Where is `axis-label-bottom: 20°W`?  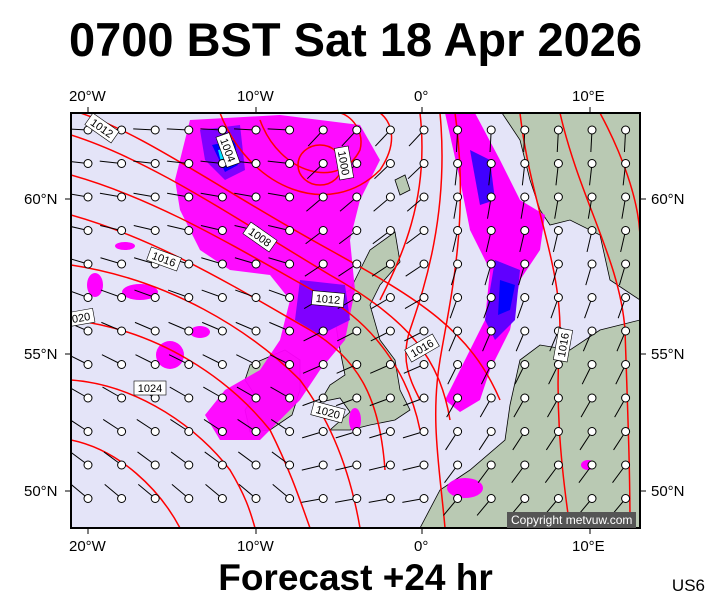 axis-label-bottom: 20°W is located at coordinates (87, 546).